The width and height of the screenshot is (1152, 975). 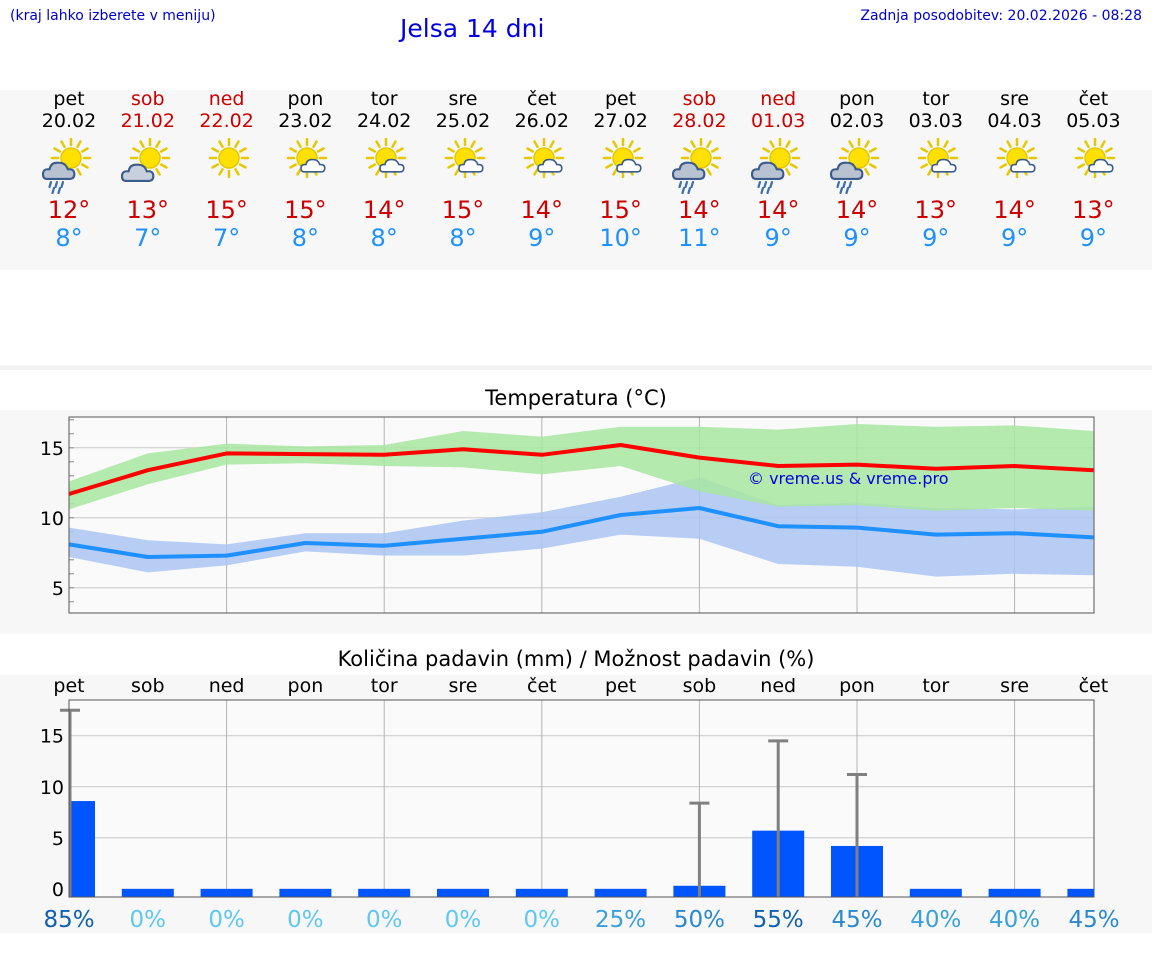 What do you see at coordinates (576, 398) in the screenshot?
I see `temperature-chart-title: Temperatura (°C)` at bounding box center [576, 398].